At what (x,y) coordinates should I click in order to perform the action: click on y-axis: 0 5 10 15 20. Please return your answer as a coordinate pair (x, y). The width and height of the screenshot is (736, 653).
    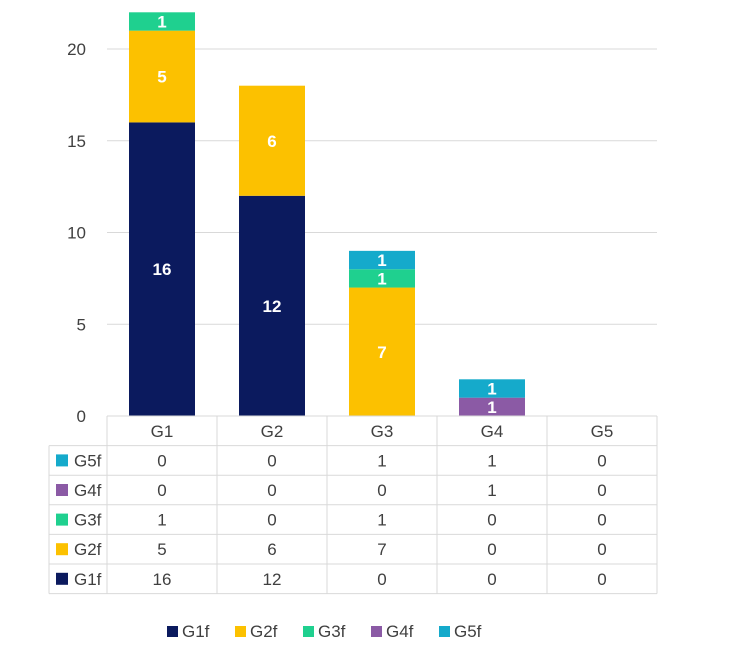
    Looking at the image, I should click on (76, 233).